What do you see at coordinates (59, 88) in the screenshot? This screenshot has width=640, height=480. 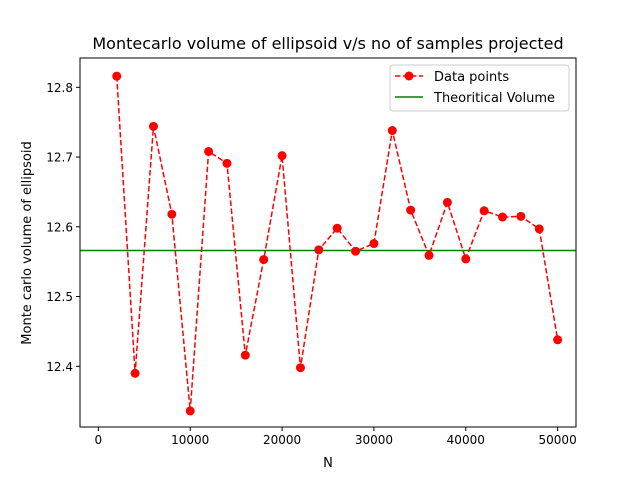 I see `y-tick-label: 12.8` at bounding box center [59, 88].